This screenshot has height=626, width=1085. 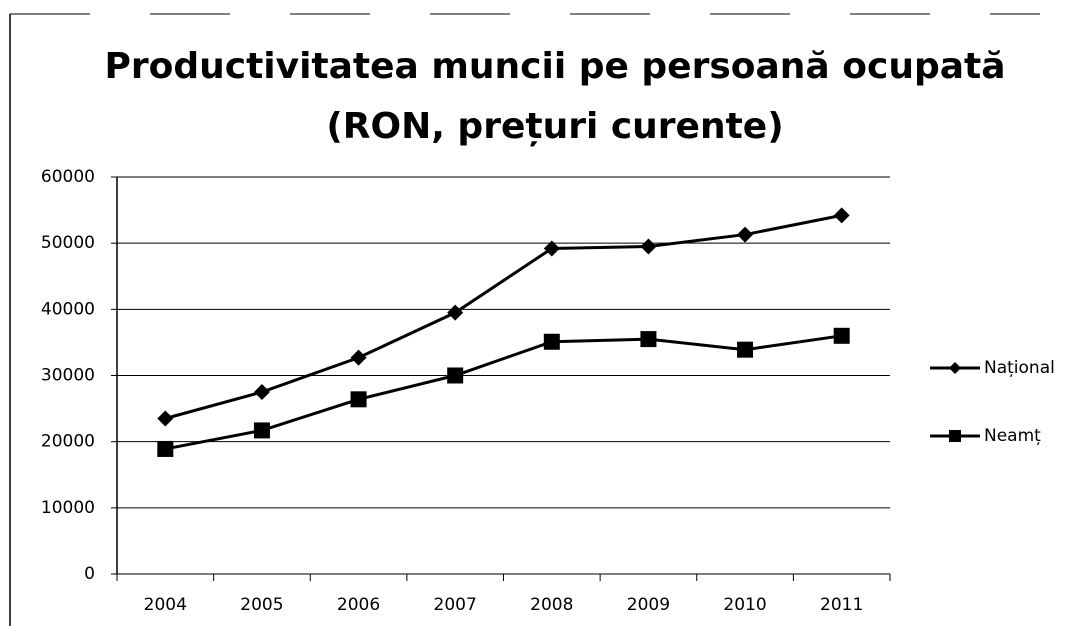 What do you see at coordinates (68, 508) in the screenshot?
I see `y-tick-label: 10000` at bounding box center [68, 508].